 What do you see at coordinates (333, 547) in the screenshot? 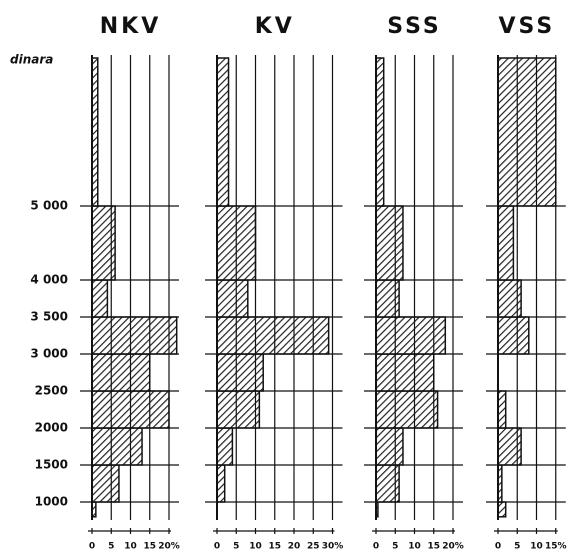
I see `x-tick-label: 30%` at bounding box center [333, 547].